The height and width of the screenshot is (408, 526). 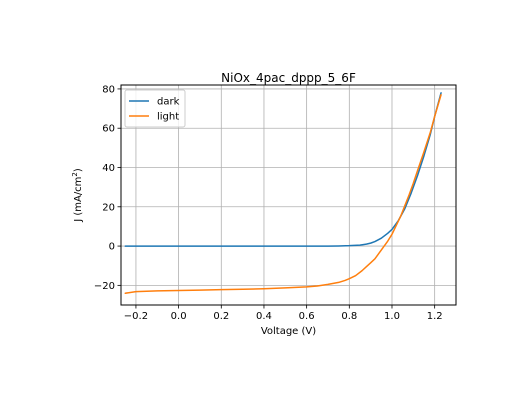 I want to click on x-tick-label: 1.0, so click(x=392, y=316).